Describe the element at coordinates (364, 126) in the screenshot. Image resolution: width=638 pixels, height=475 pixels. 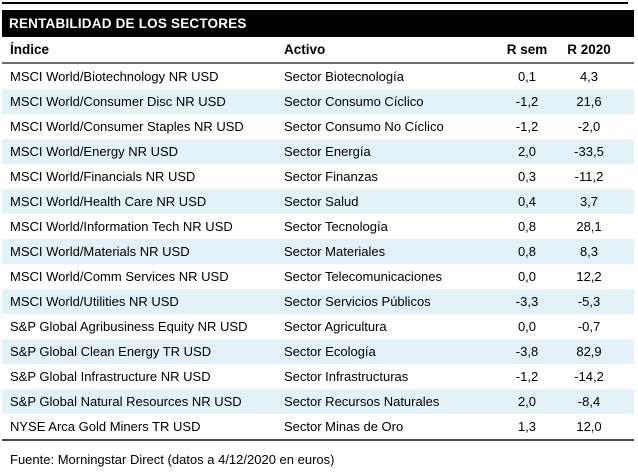
I see `cell-activo: Sector Consumo No Cíclico` at that location.